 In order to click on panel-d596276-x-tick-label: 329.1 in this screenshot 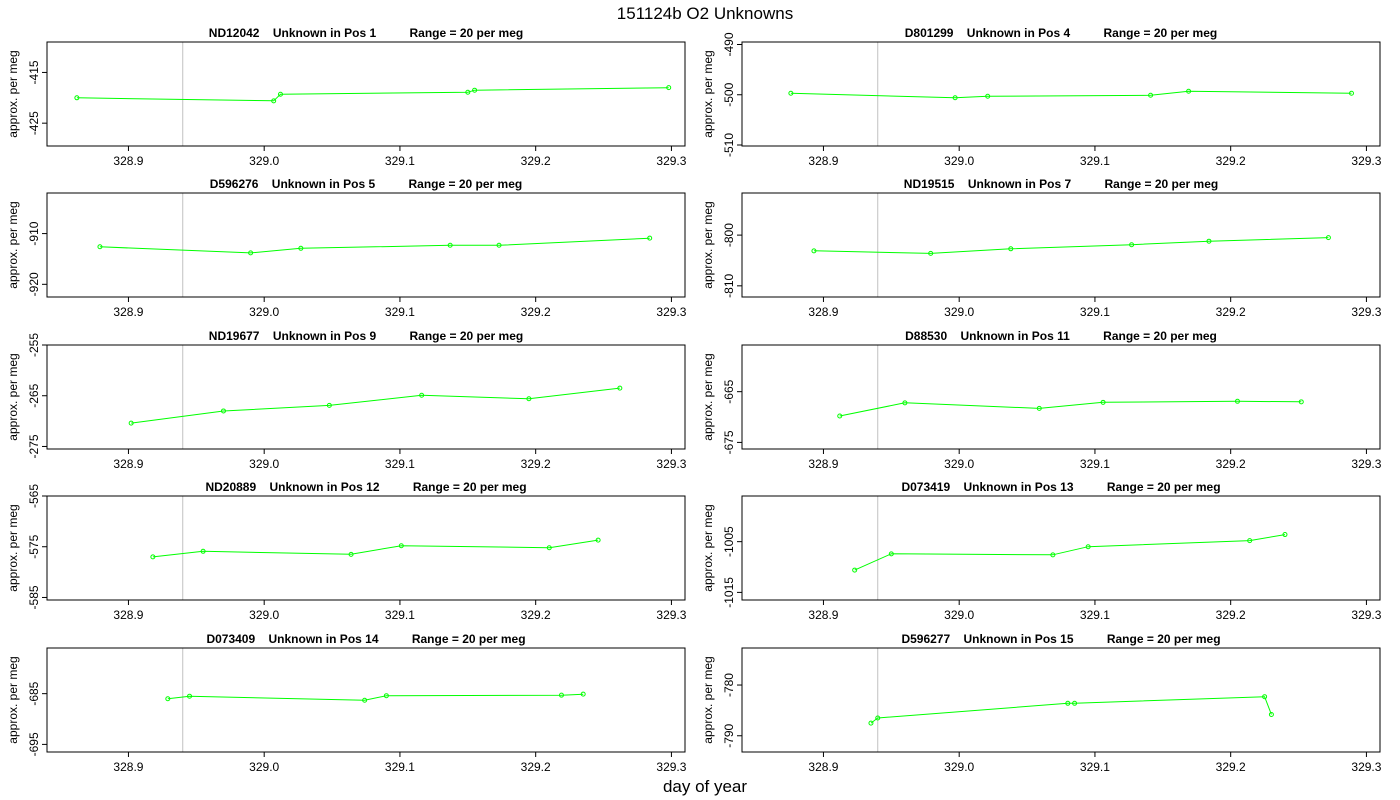, I will do `click(400, 312)`.